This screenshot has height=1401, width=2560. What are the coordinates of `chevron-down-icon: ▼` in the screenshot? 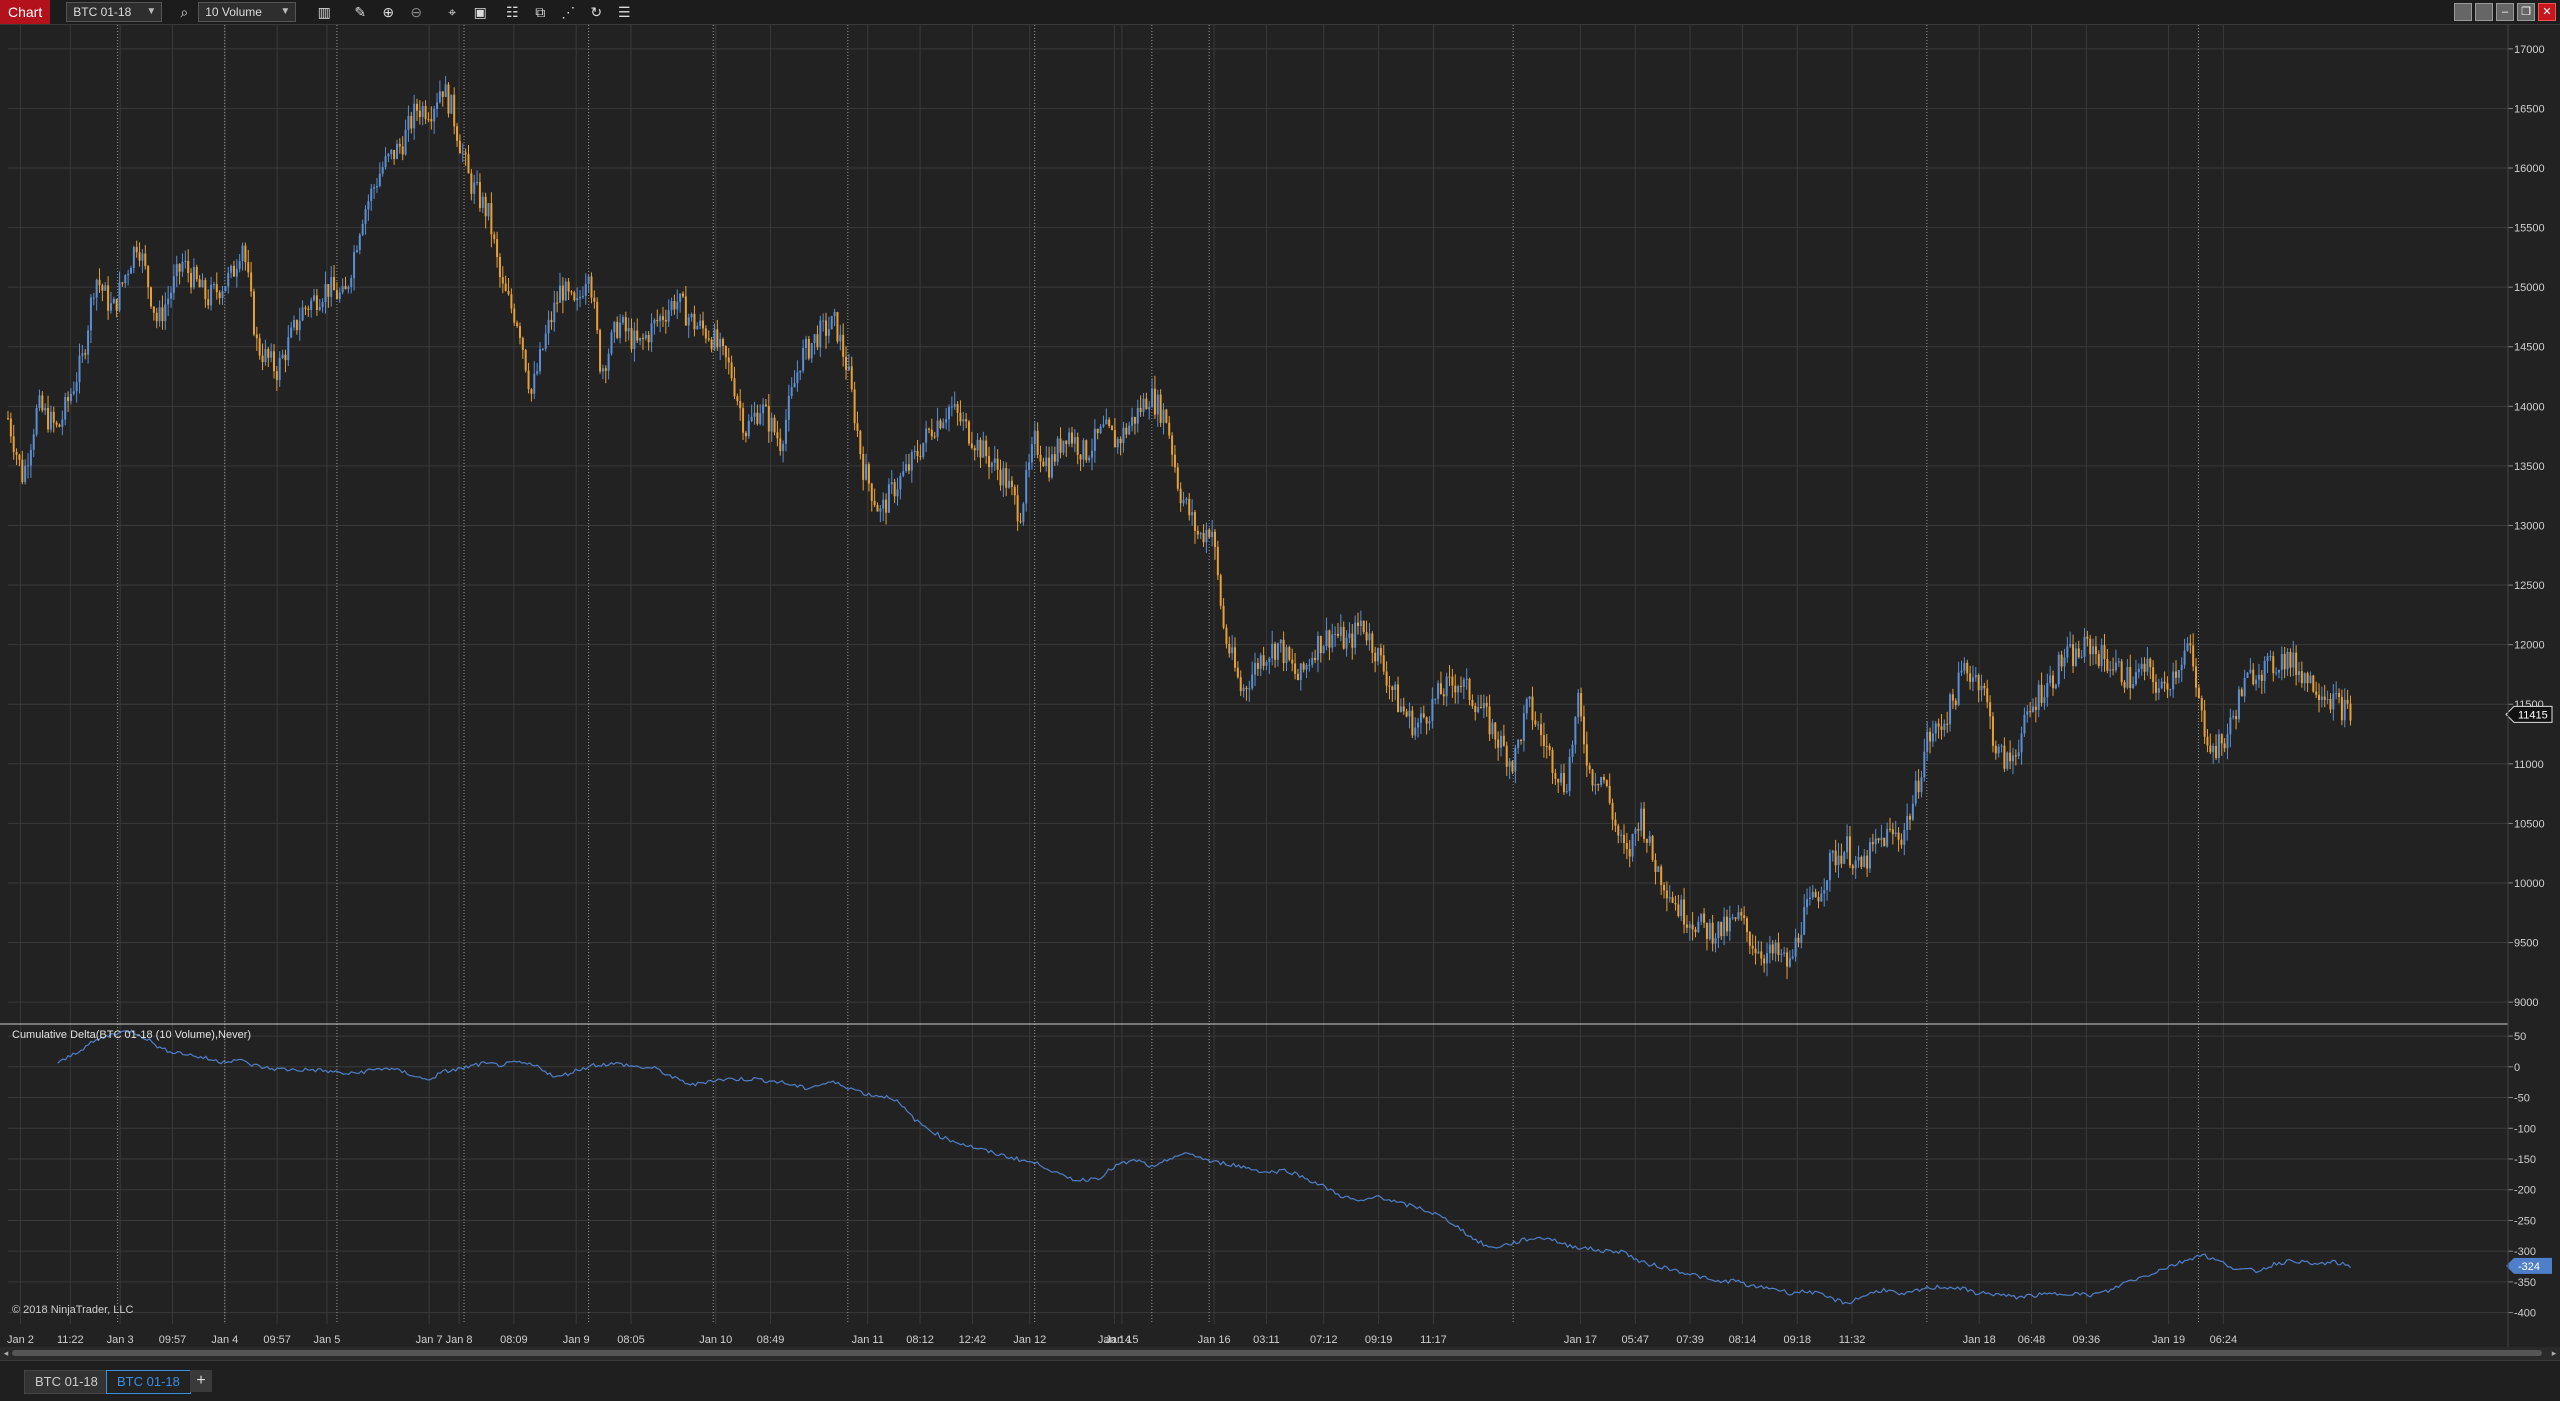 It's located at (151, 11).